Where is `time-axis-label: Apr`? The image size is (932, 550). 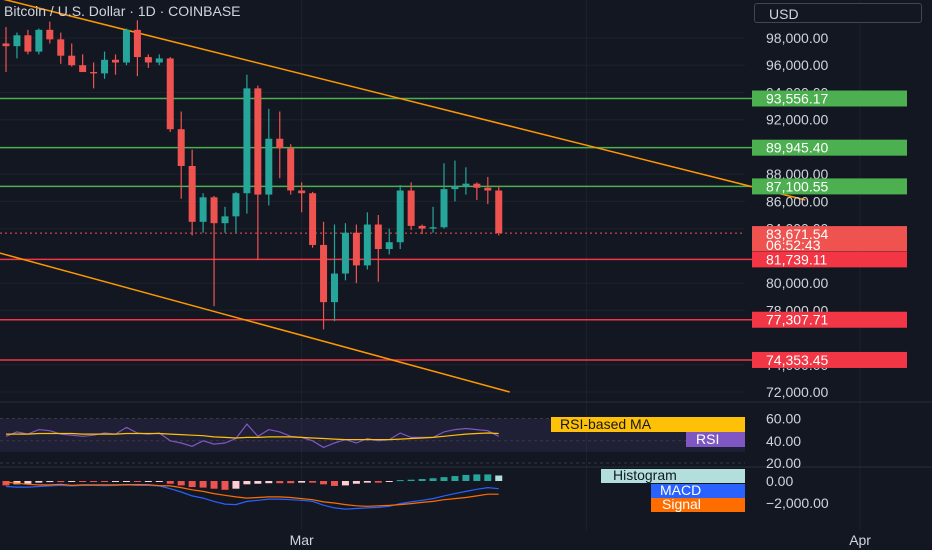
time-axis-label: Apr is located at coordinates (860, 540).